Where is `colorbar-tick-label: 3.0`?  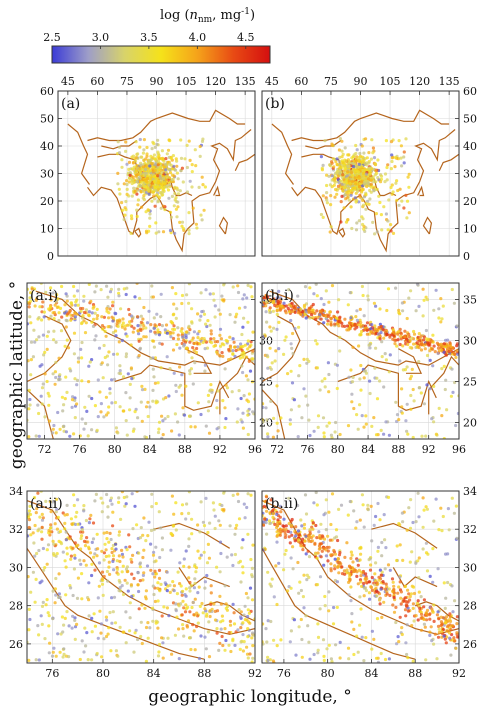
colorbar-tick-label: 3.0 is located at coordinates (101, 37).